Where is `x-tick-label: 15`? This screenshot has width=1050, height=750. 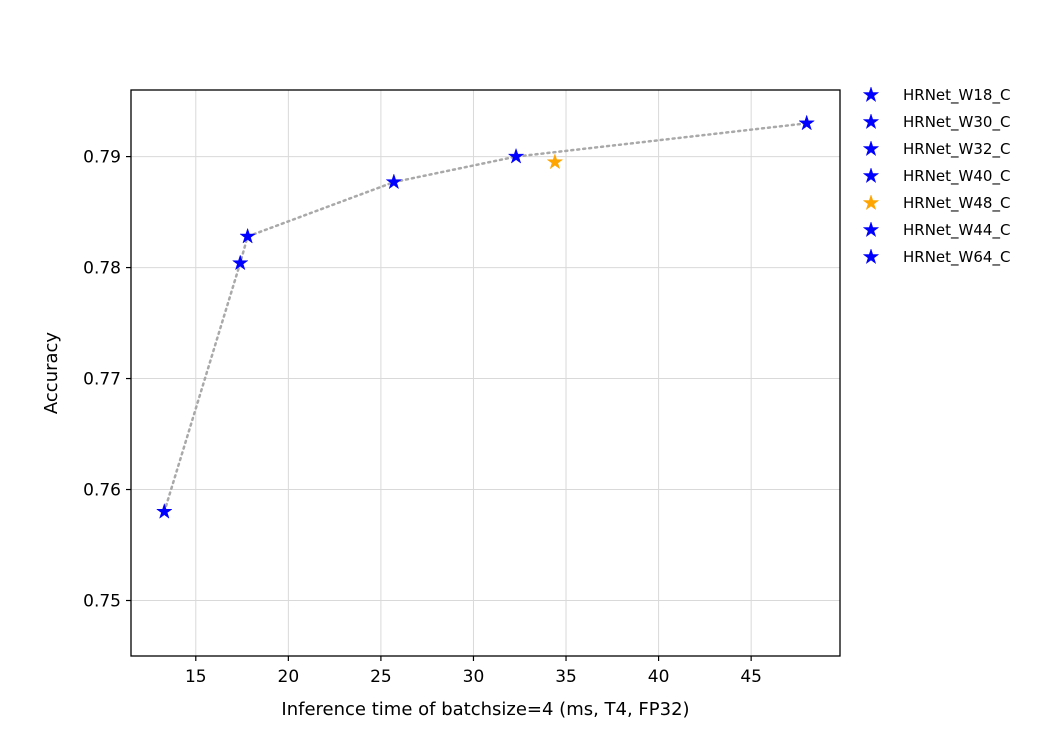 x-tick-label: 15 is located at coordinates (196, 677).